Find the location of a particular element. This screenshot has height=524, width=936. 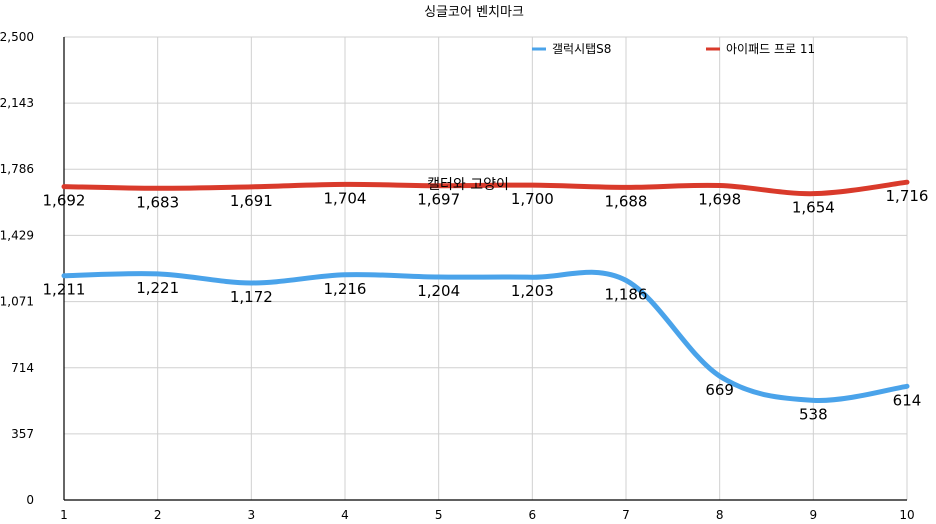

legend: 갤럭시탭S8 아이패드 프로 11 is located at coordinates (673, 49).